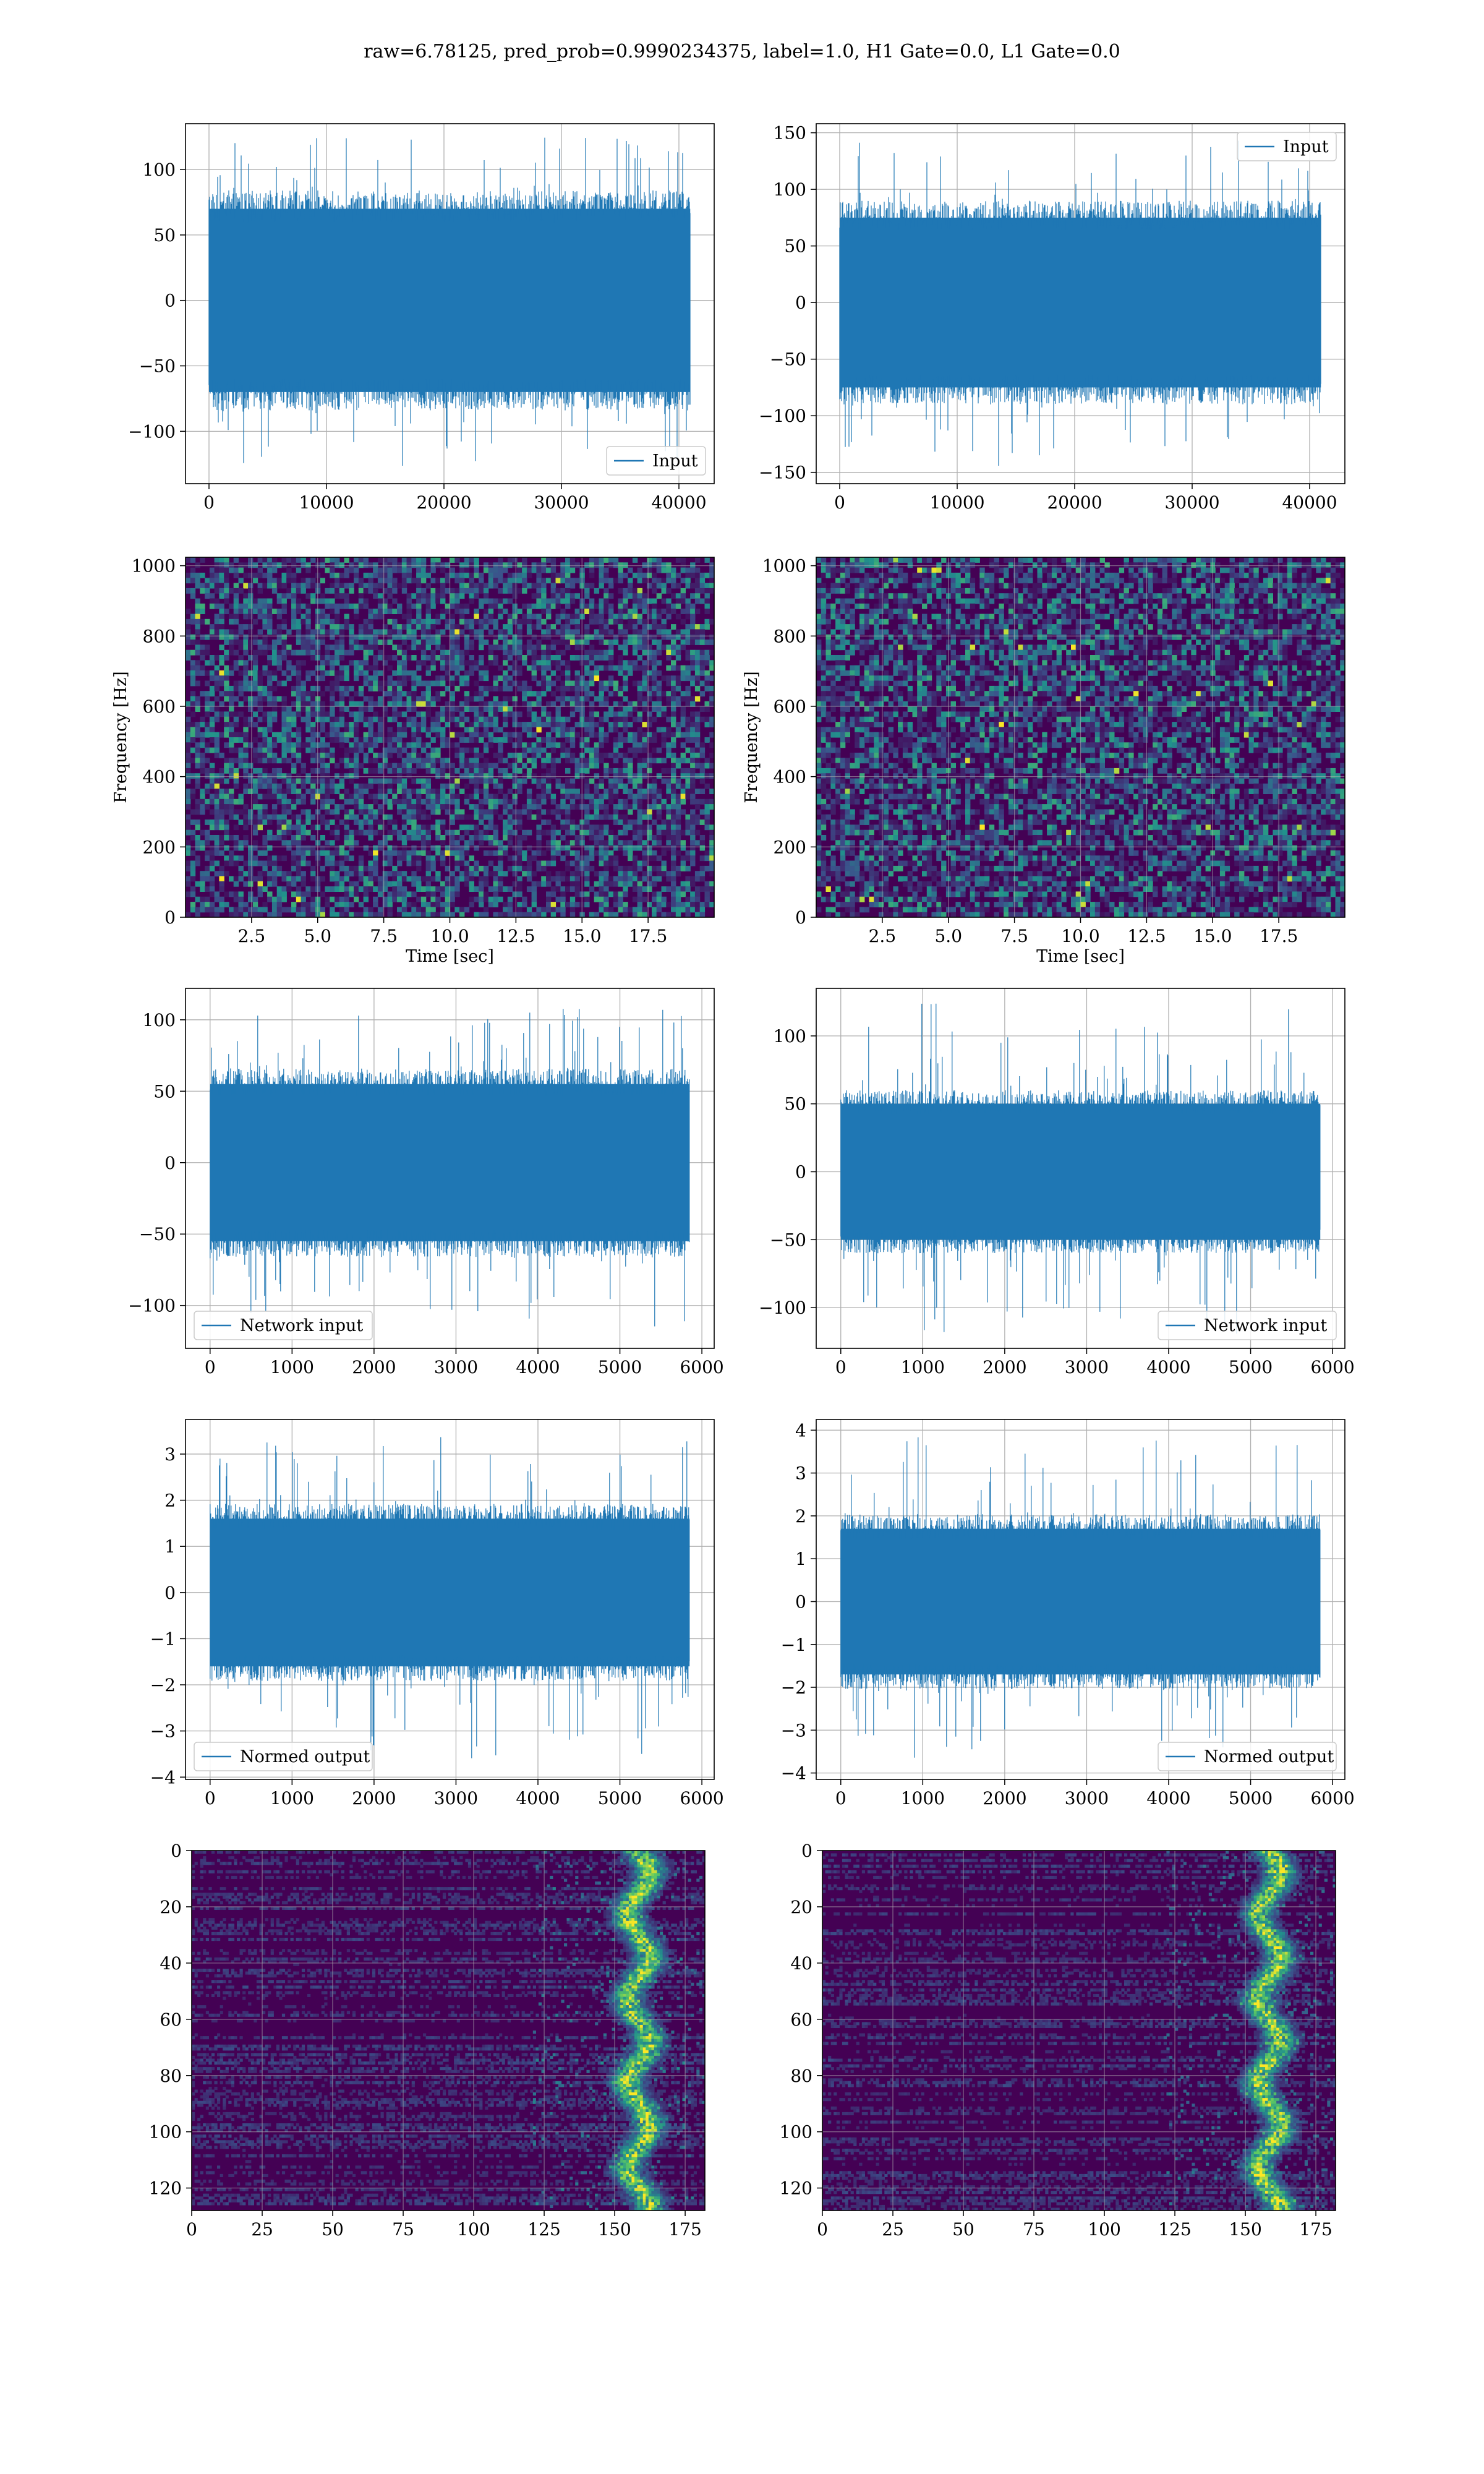  What do you see at coordinates (449, 1598) in the screenshot?
I see `h1-normed-output-trace` at bounding box center [449, 1598].